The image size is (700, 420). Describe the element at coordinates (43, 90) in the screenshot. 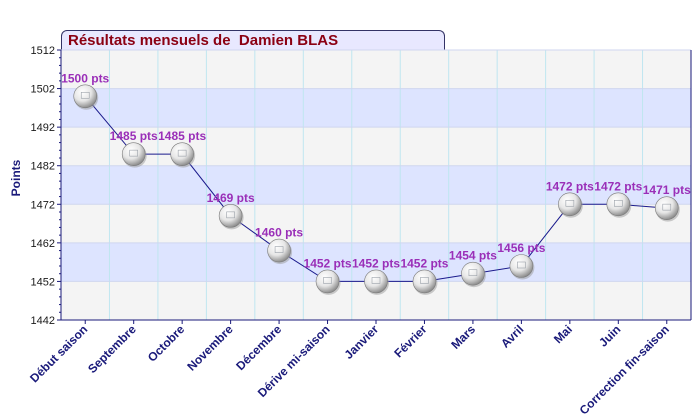

I see `y-tick-label: 1502` at that location.